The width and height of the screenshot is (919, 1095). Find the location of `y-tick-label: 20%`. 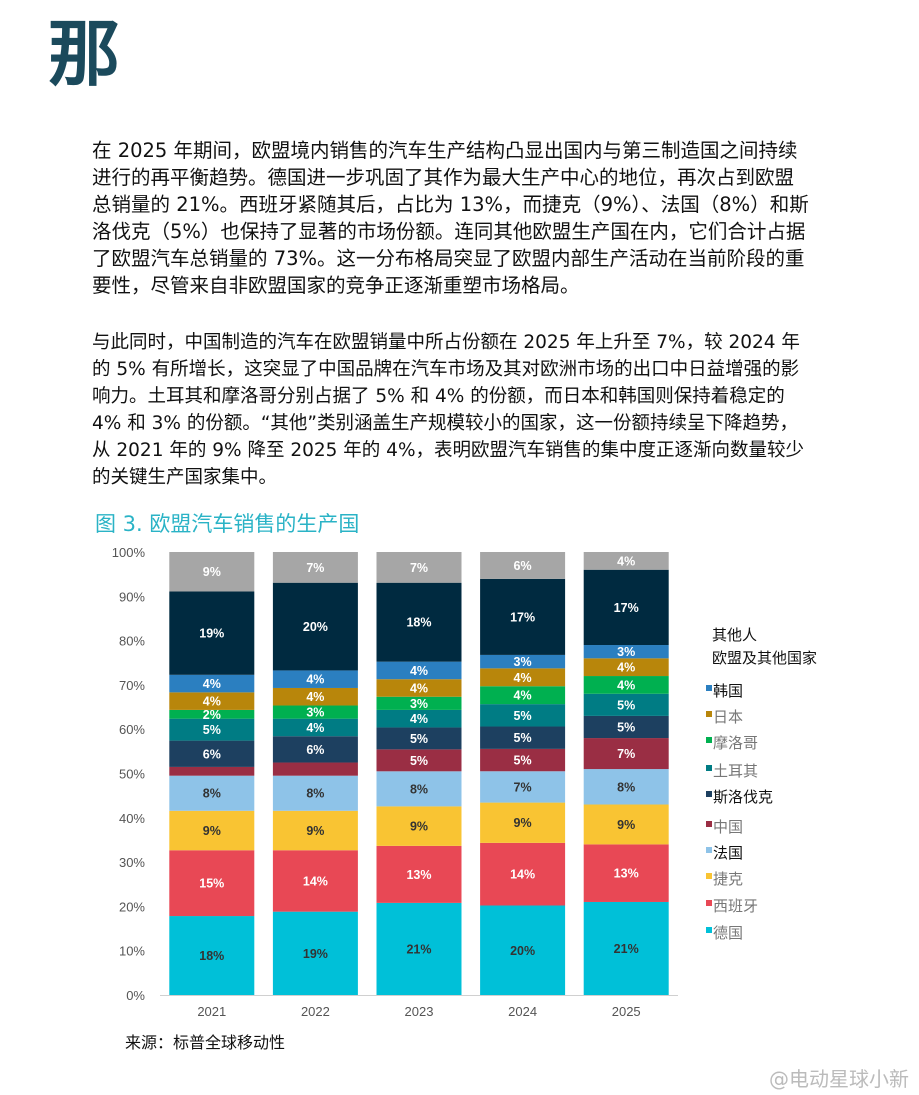

y-tick-label: 20% is located at coordinates (132, 906).